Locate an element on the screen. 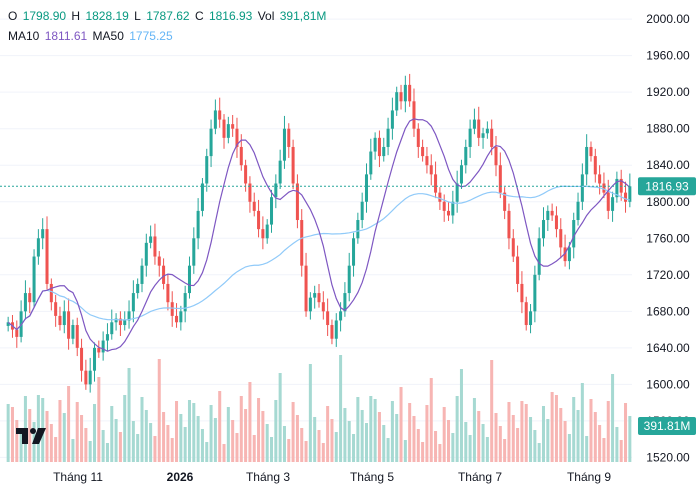 The width and height of the screenshot is (700, 489). y-tick-label: 1640.00 is located at coordinates (668, 348).